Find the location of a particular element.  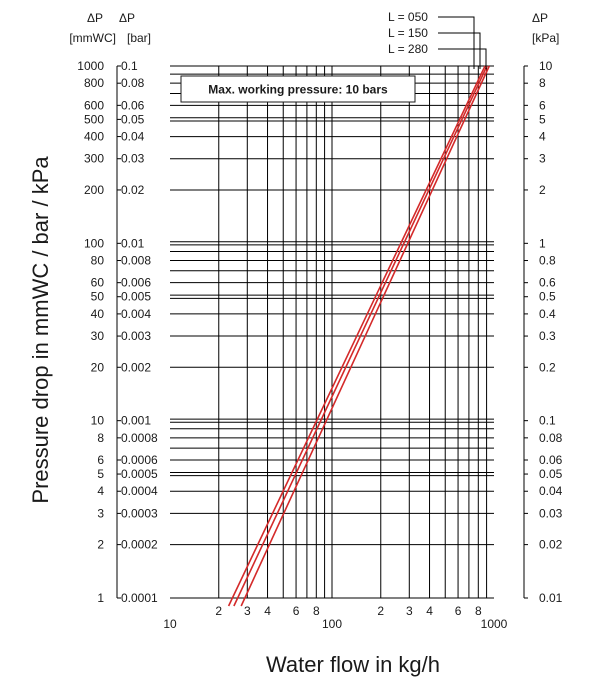

y-tick-label-bar: 0.1 is located at coordinates (129, 66).